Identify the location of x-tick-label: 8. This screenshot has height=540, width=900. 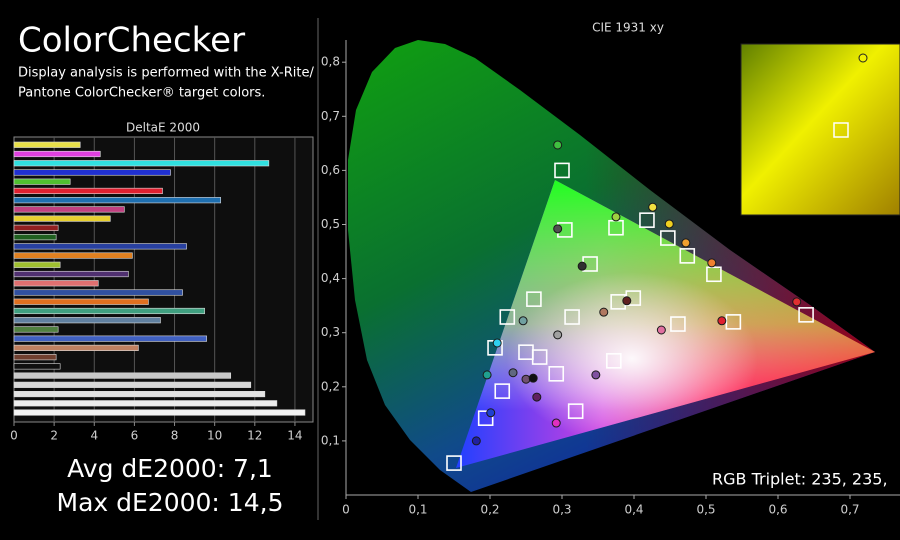
(175, 436).